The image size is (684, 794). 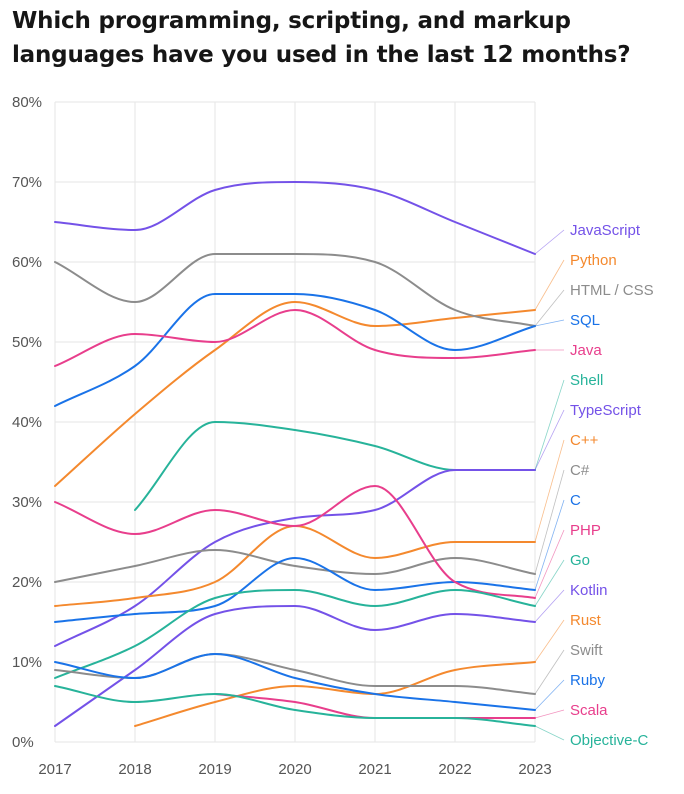 I want to click on y-tick-label: 10%, so click(x=27, y=662).